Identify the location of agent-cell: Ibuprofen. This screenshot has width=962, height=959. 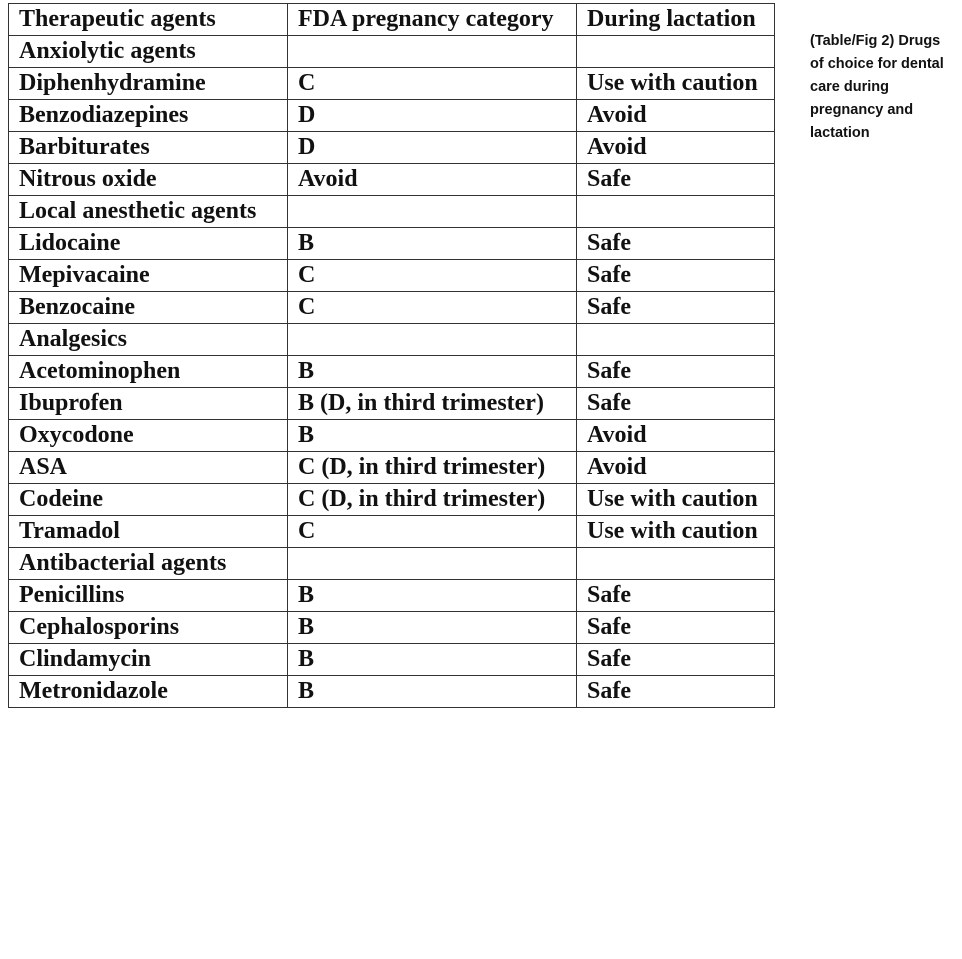
(148, 403).